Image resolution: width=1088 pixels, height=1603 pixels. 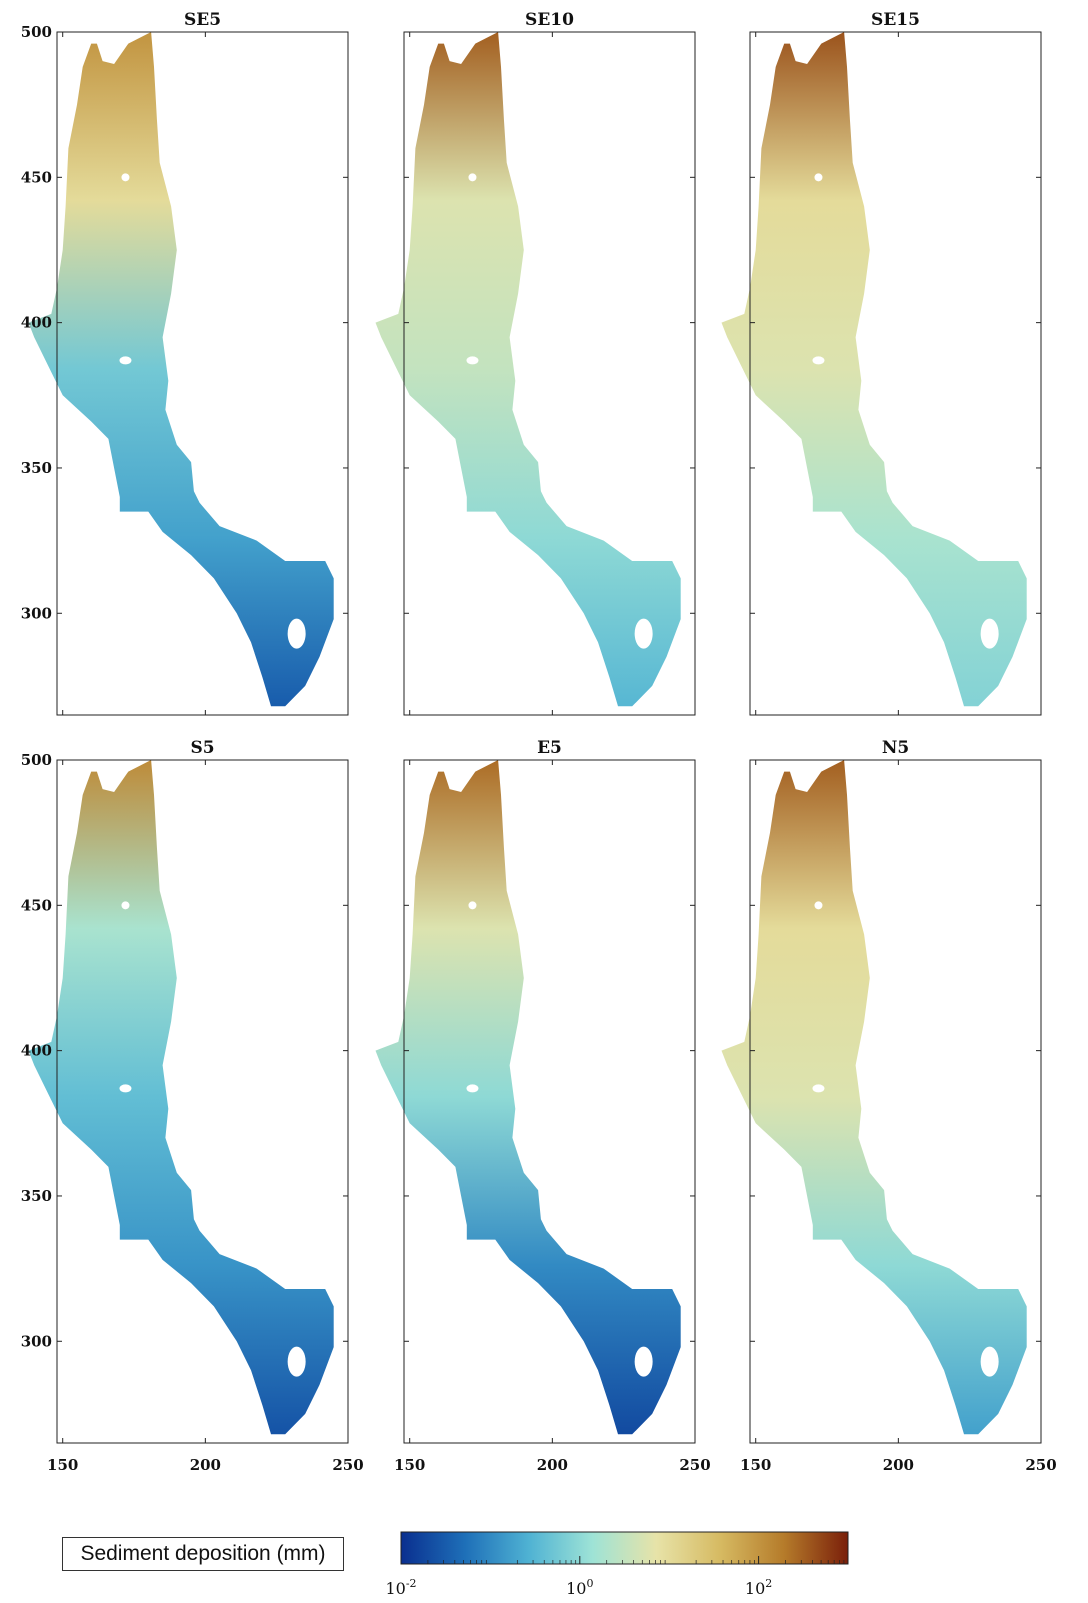 I want to click on colorbar-tick-label: 10², so click(x=758, y=1587).